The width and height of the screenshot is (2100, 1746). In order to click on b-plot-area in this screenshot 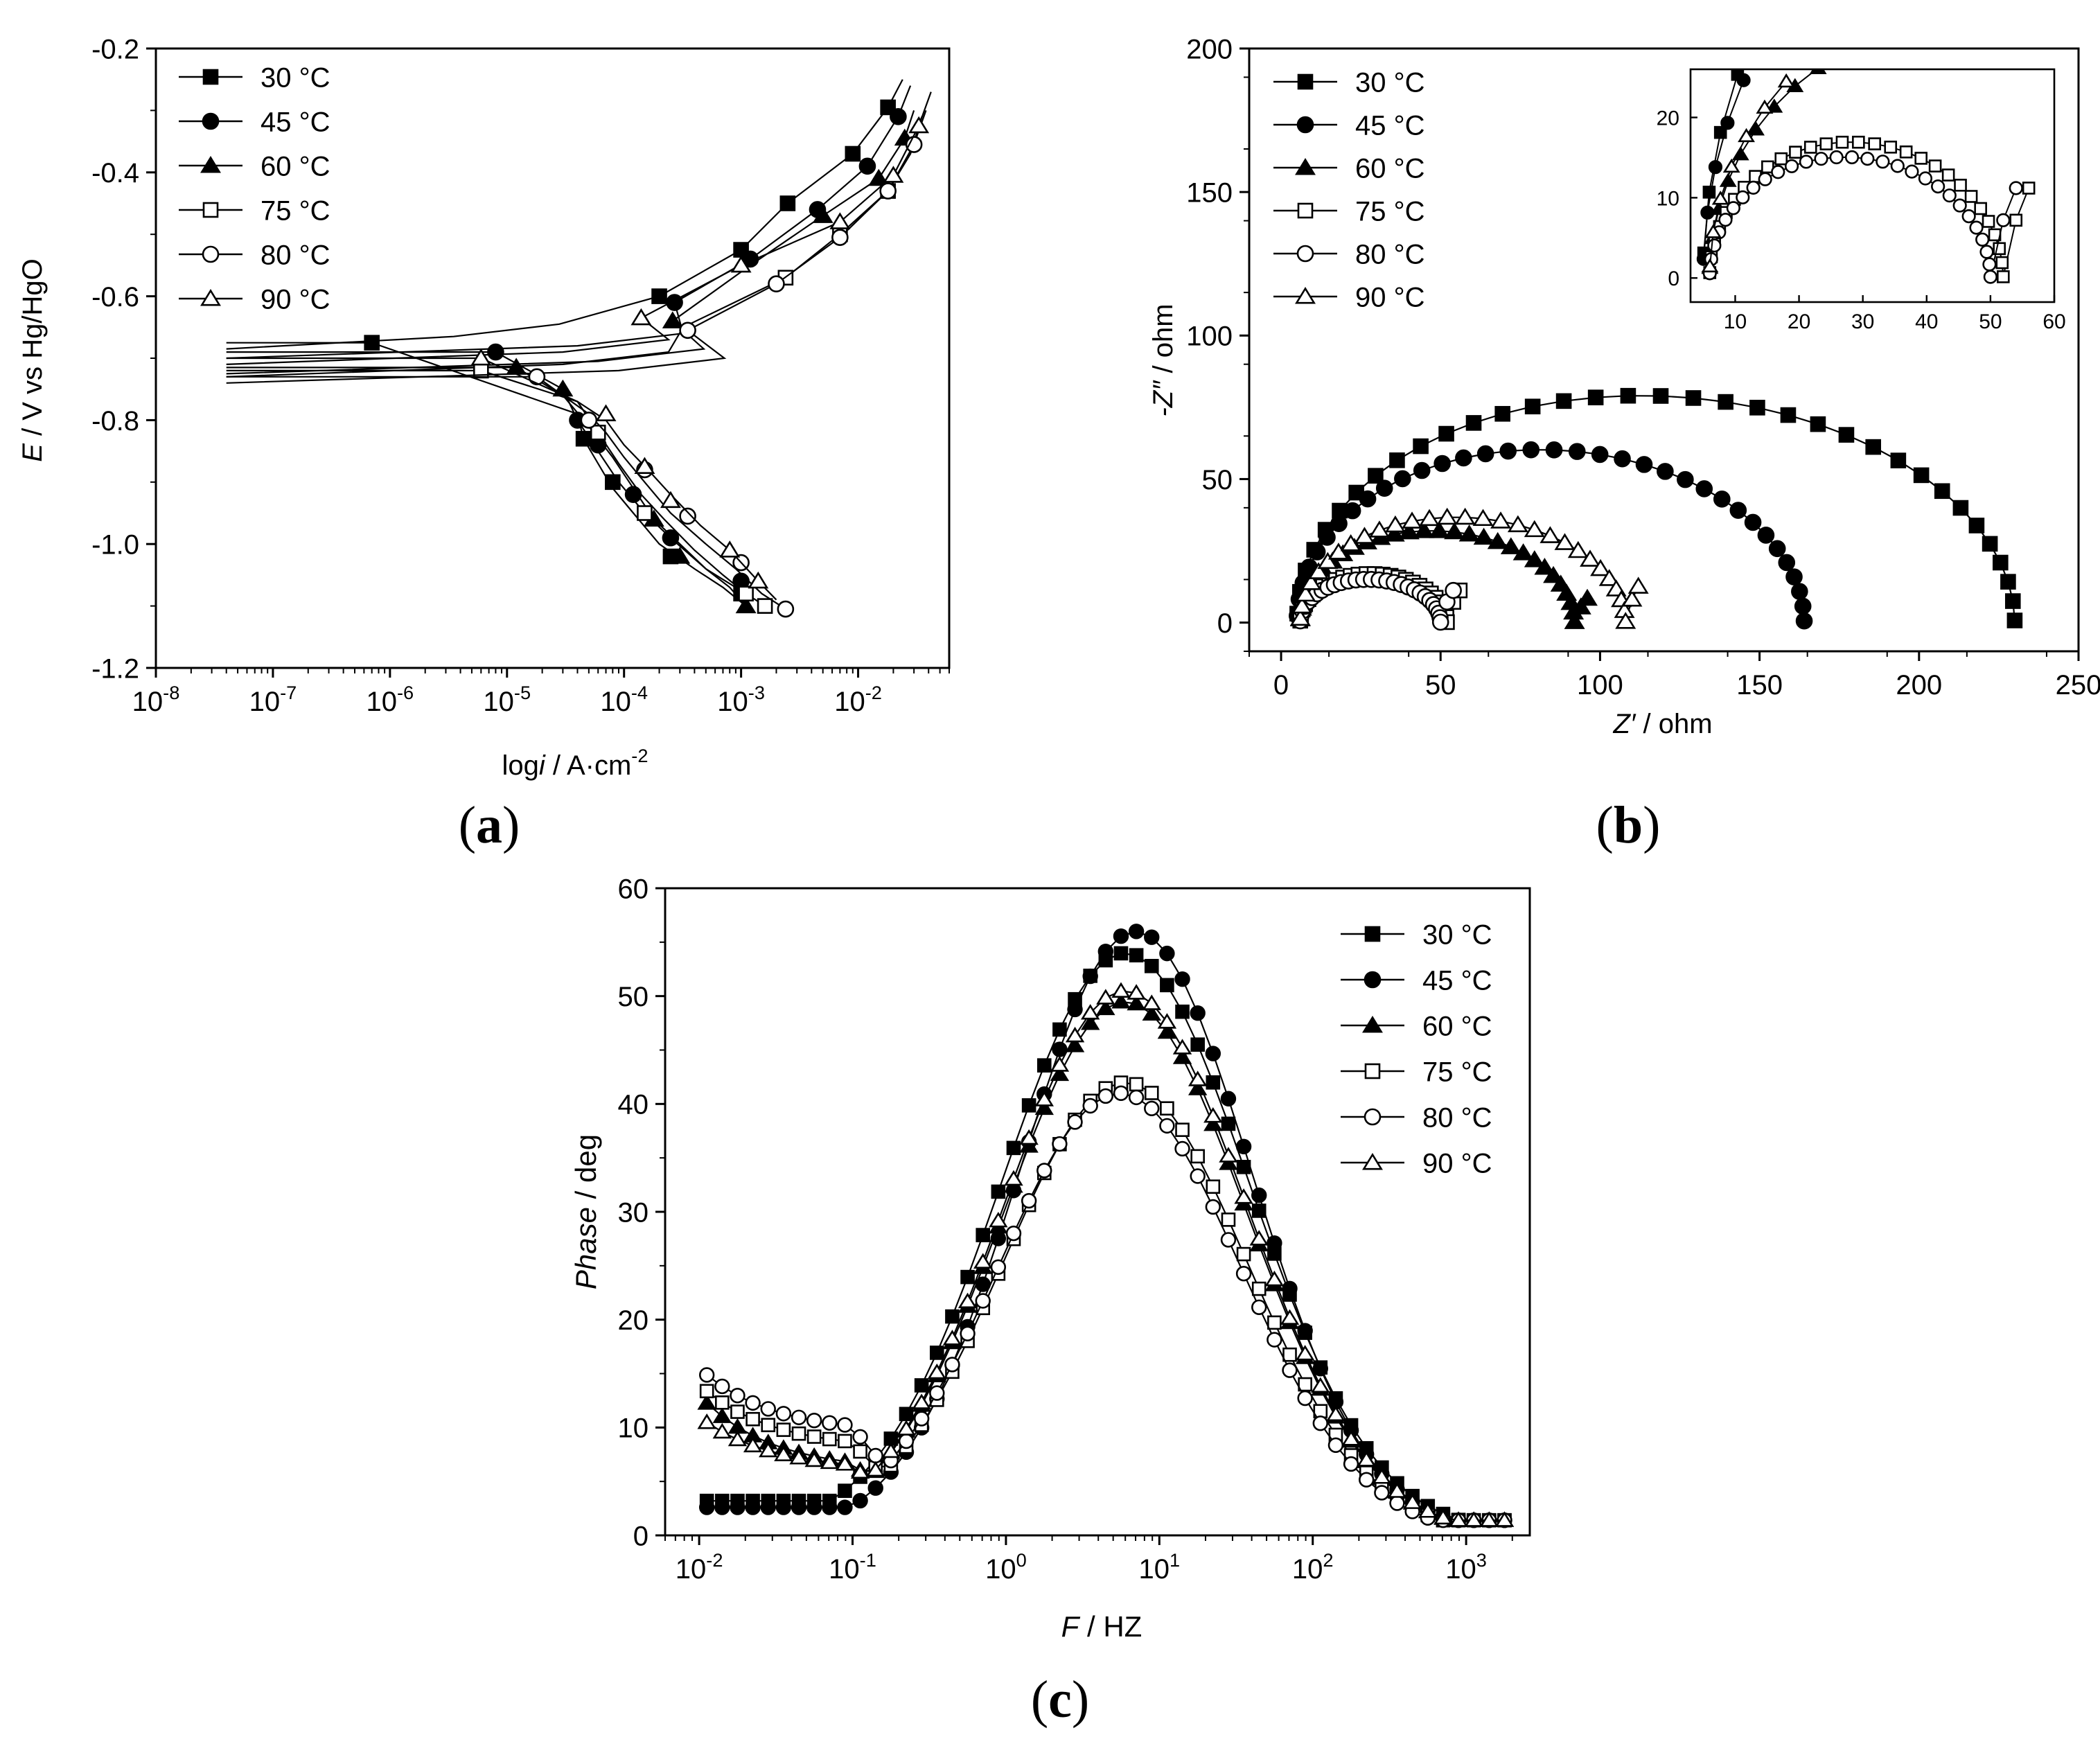, I will do `click(1656, 509)`.